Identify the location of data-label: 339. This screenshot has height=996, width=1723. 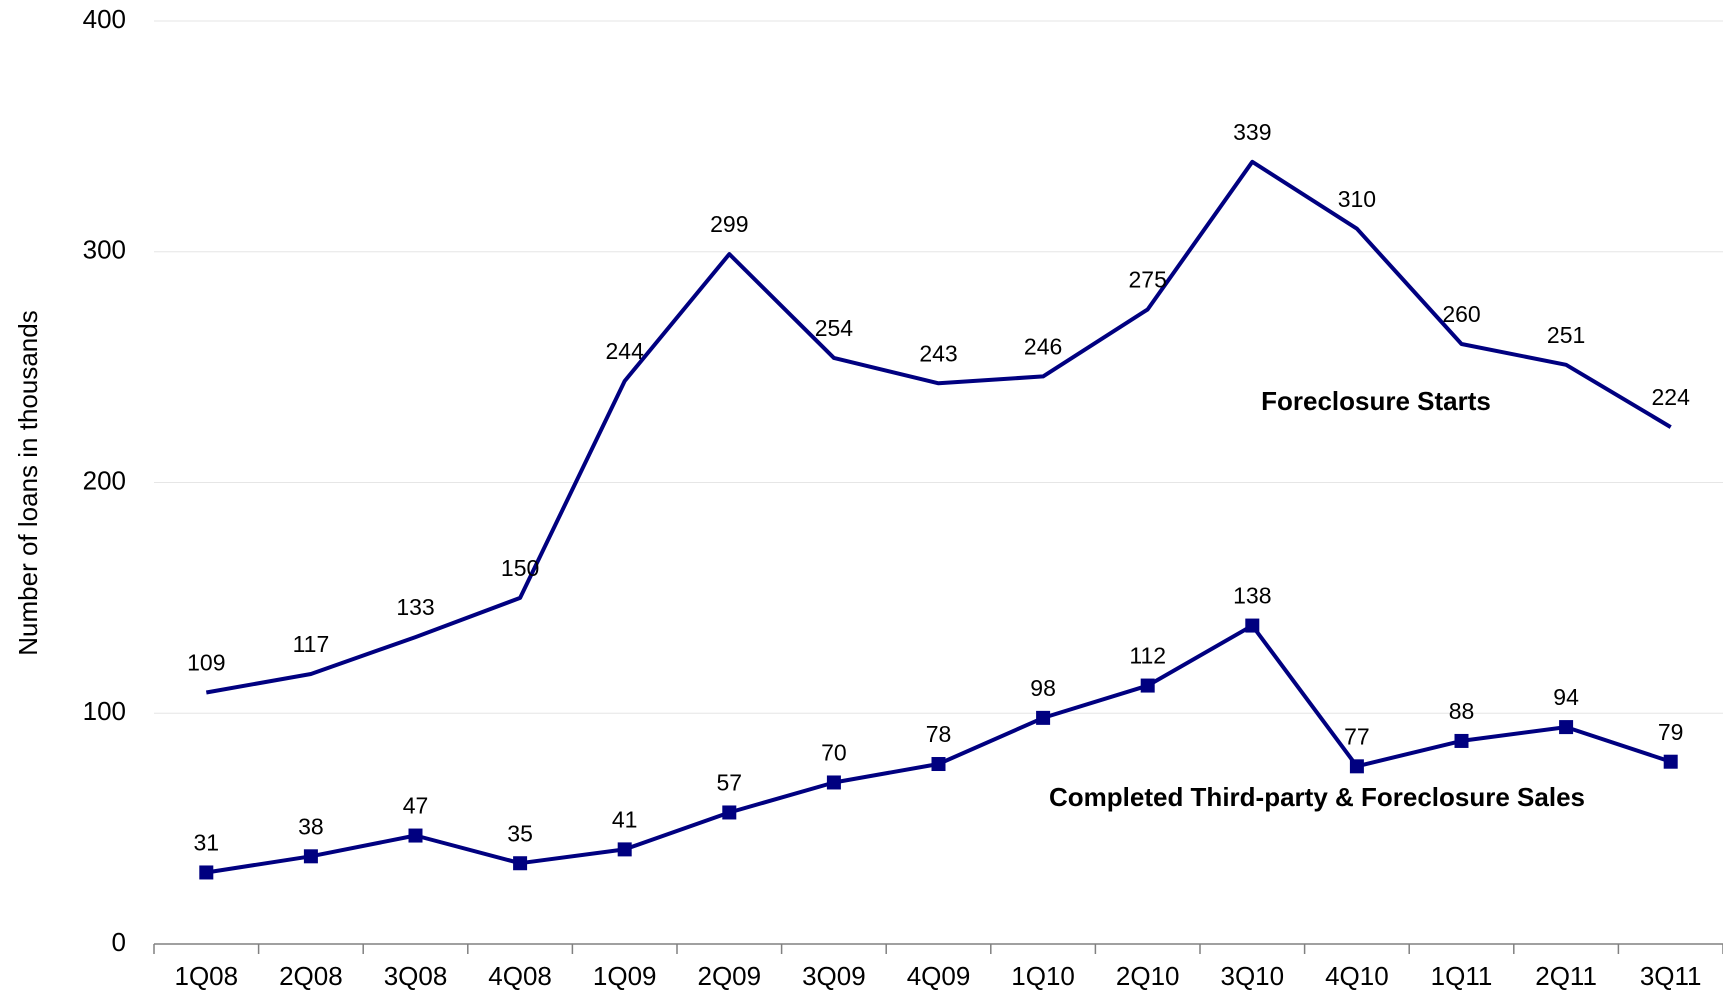
(1252, 132).